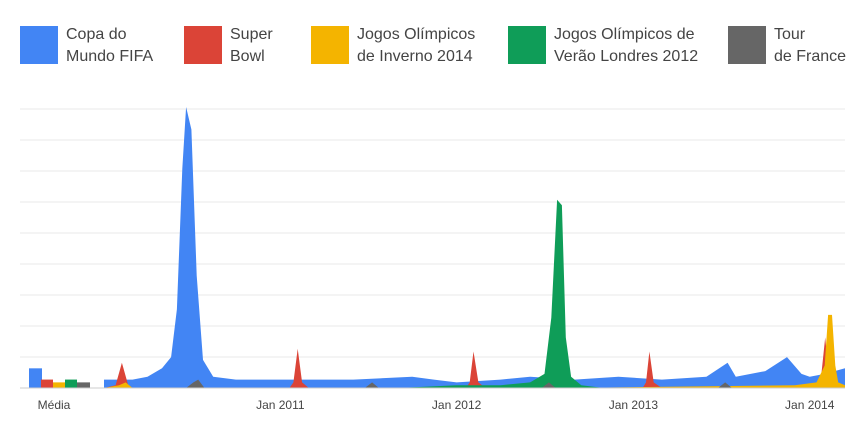  What do you see at coordinates (416, 45) in the screenshot?
I see `legend-label: Jogos Olímpicos de Inverno 2014` at bounding box center [416, 45].